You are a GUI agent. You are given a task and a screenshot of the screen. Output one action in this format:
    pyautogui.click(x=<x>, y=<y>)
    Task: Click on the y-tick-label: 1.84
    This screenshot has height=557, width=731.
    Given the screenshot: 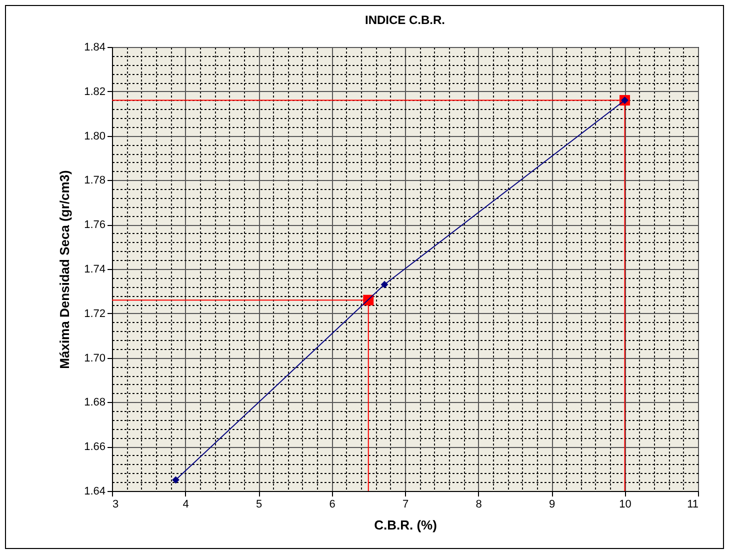 What is the action you would take?
    pyautogui.click(x=95, y=48)
    